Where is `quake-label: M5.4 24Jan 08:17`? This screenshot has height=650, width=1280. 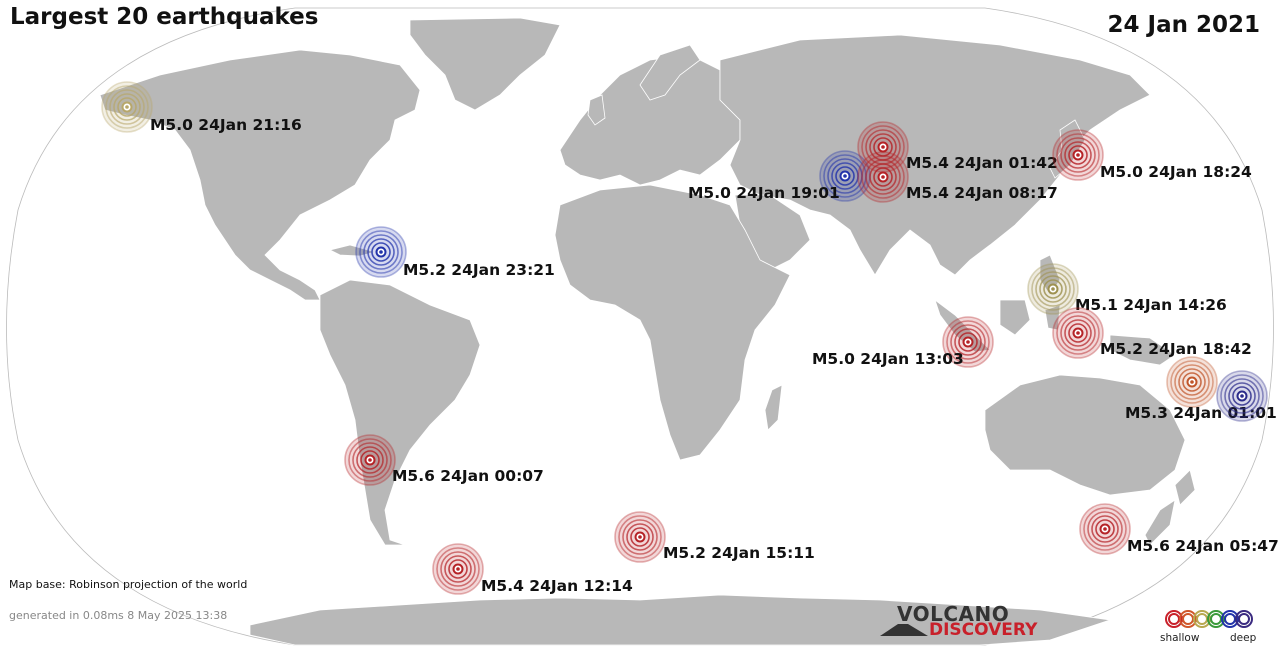
quake-label: M5.4 24Jan 08:17 is located at coordinates (982, 193).